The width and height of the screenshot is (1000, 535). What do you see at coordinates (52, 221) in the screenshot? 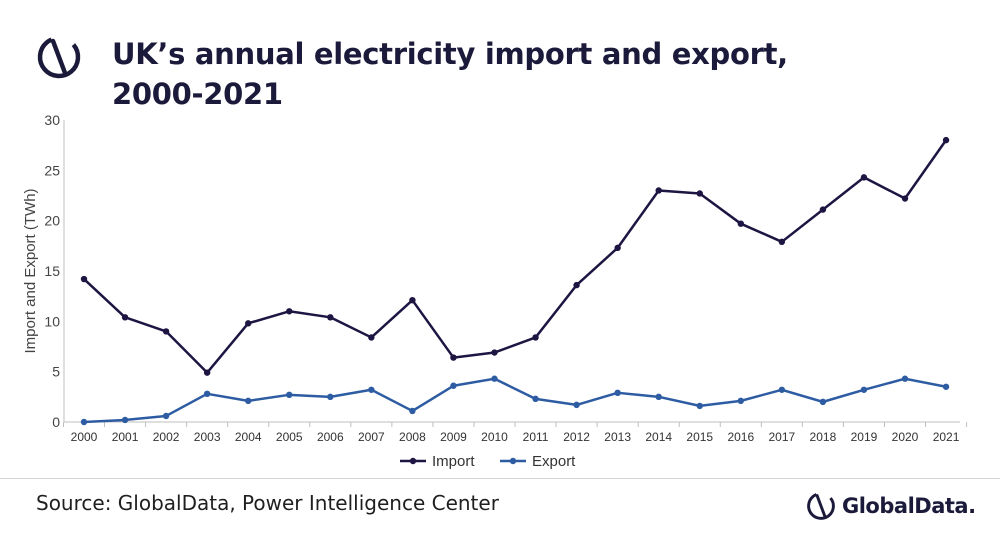
I see `y-tick-label: 20` at bounding box center [52, 221].